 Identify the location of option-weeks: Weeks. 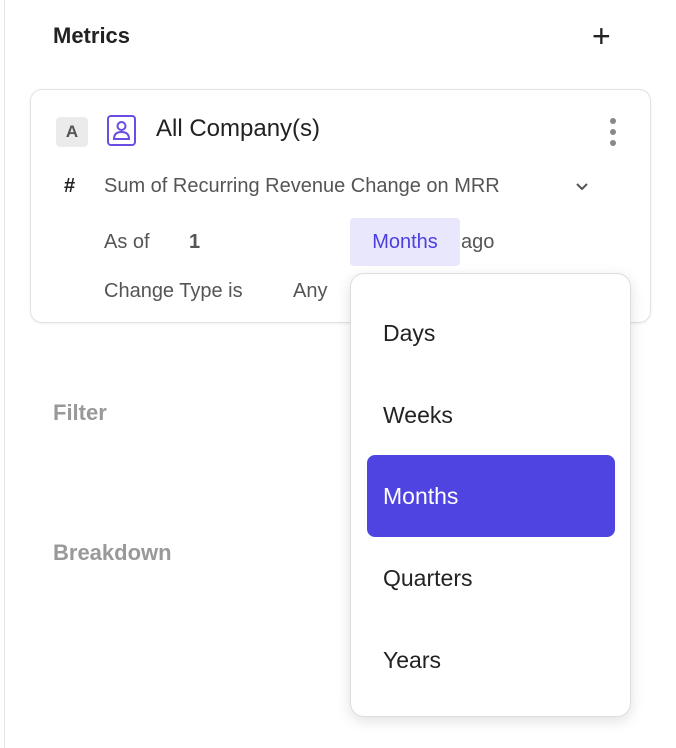
(418, 414).